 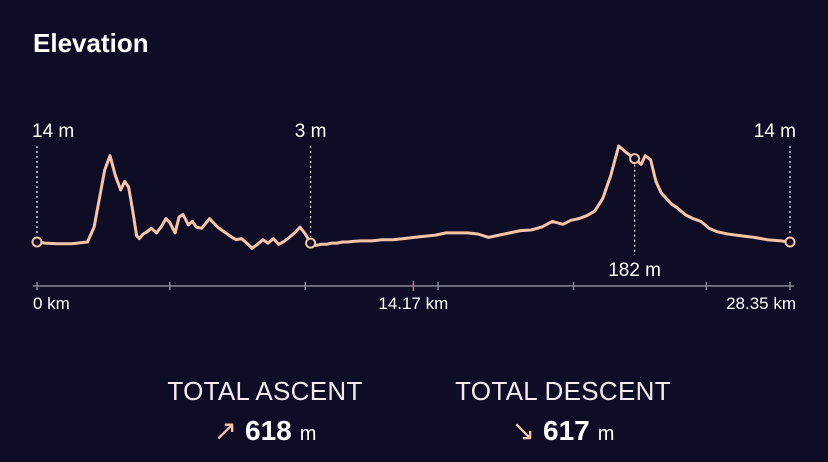 What do you see at coordinates (523, 430) in the screenshot?
I see `arrow-down-right-icon: ↘` at bounding box center [523, 430].